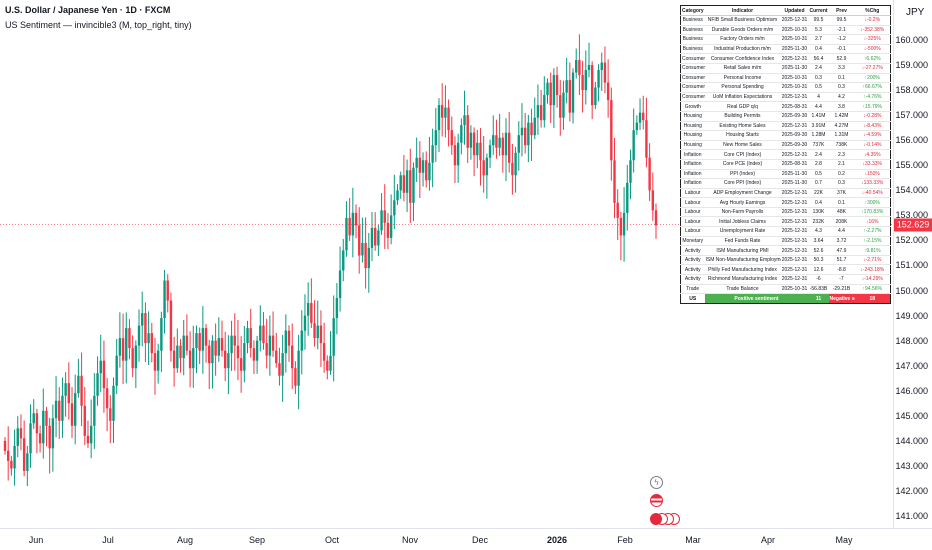 The height and width of the screenshot is (550, 932). Describe the element at coordinates (841, 97) in the screenshot. I see `table-cell: 4.2` at that location.